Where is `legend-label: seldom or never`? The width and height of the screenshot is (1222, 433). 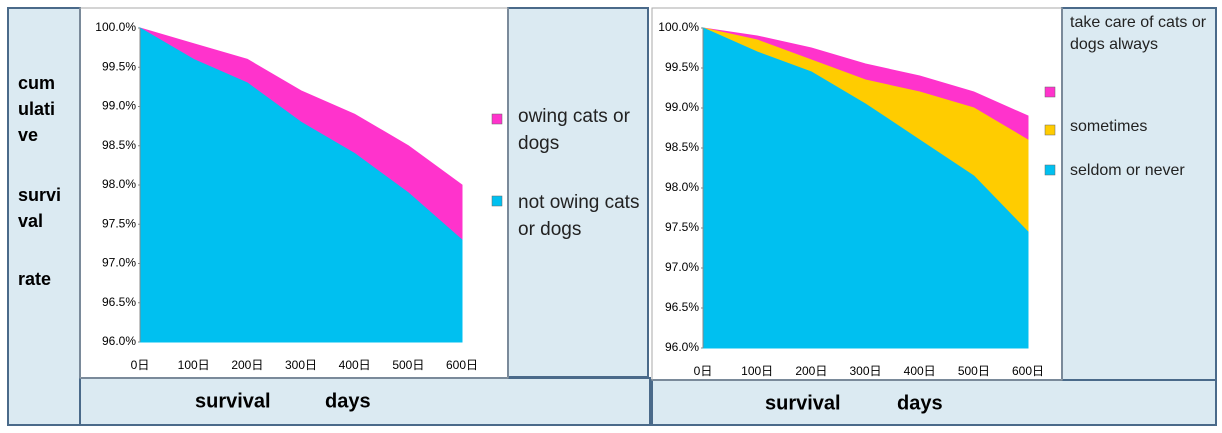 legend-label: seldom or never is located at coordinates (1127, 170).